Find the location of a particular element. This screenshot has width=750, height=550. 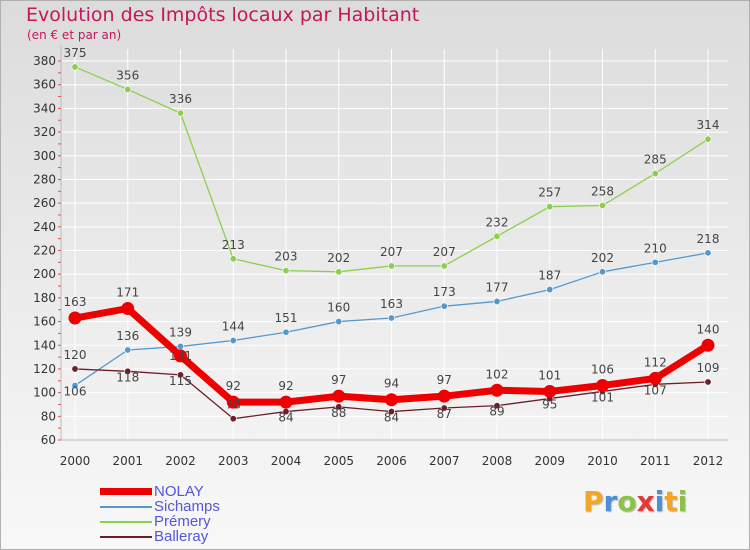

data-label-balleray: 87 is located at coordinates (444, 414).